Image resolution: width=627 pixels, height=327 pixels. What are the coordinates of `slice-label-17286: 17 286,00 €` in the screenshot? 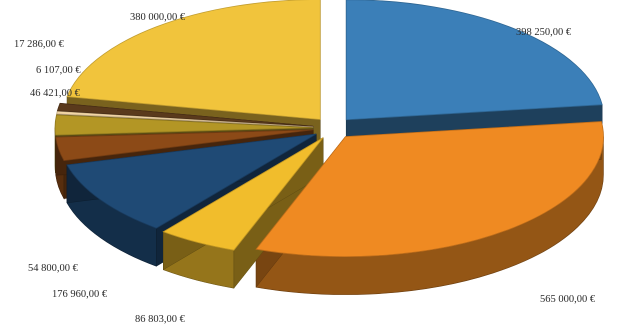 It's located at (39, 44).